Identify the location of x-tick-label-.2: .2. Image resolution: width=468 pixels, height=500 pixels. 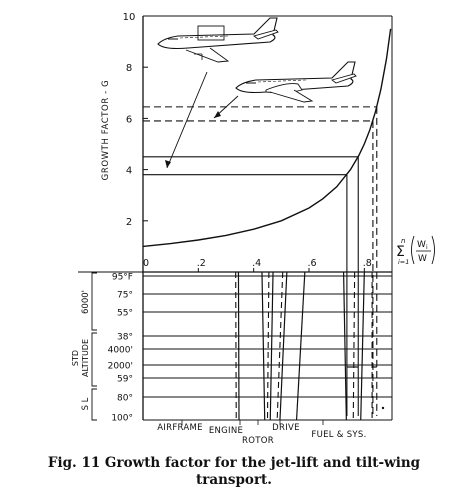
(201, 263).